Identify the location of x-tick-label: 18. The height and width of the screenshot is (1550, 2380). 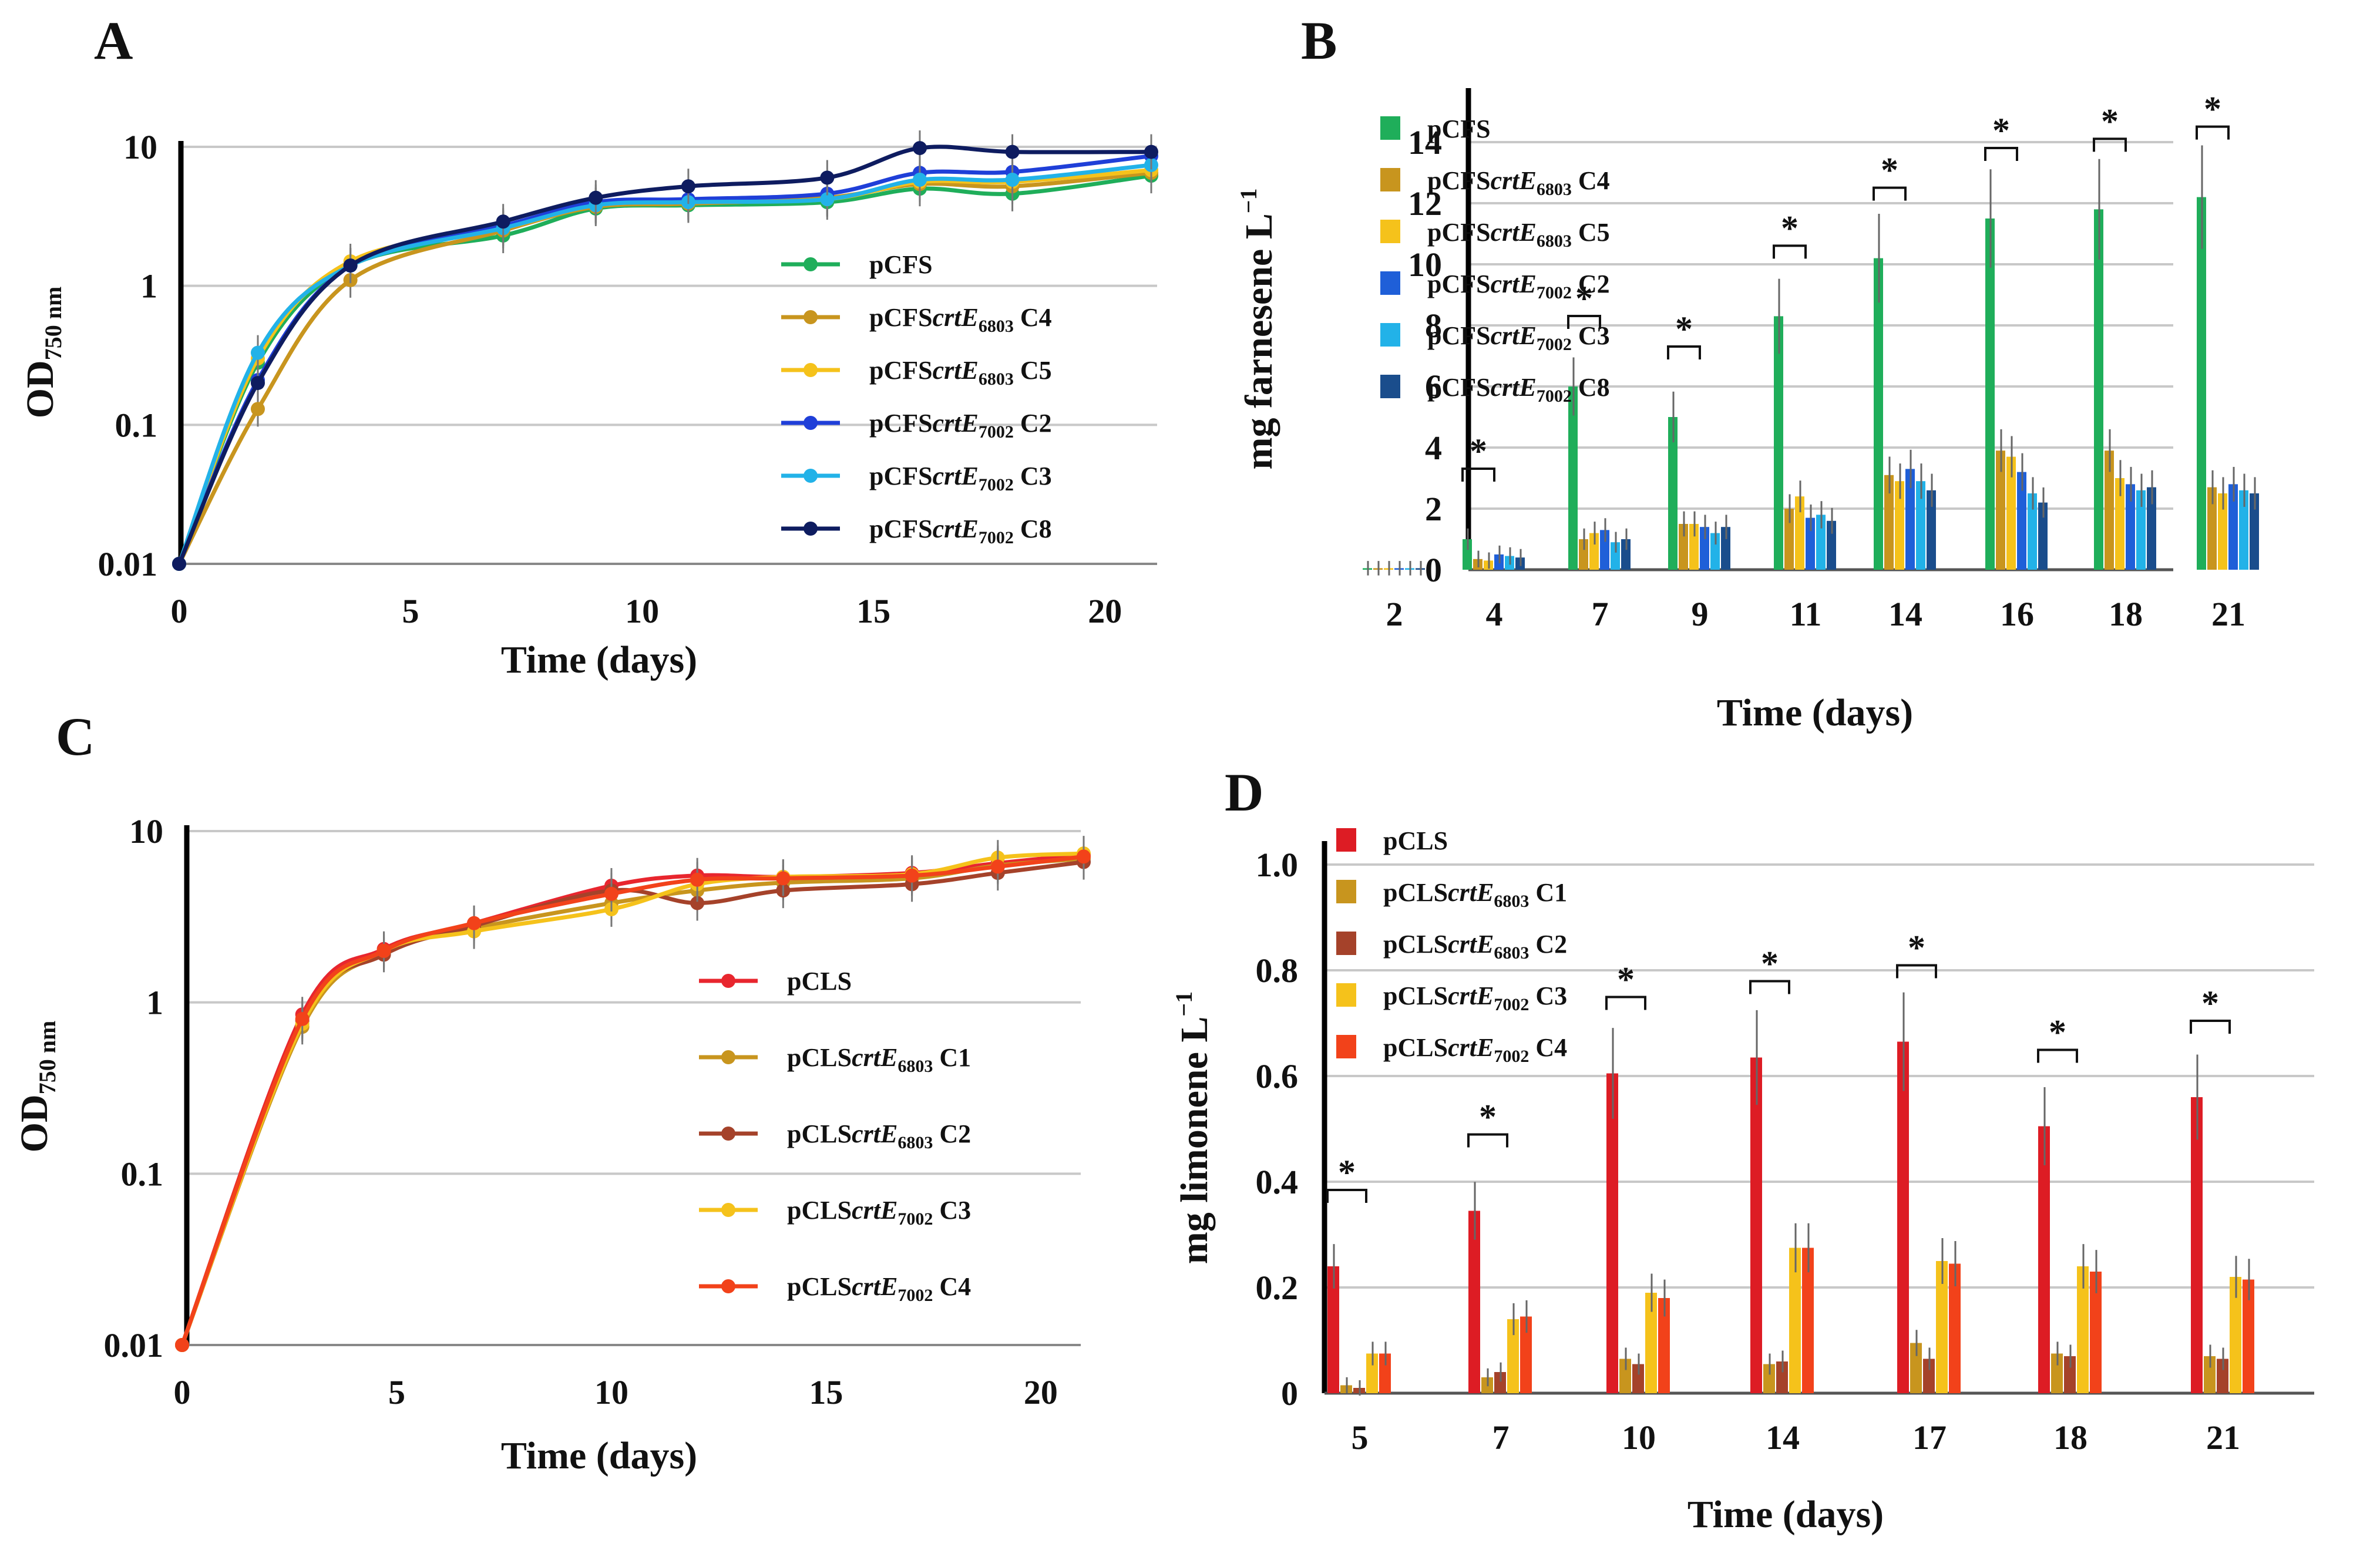
(2126, 614).